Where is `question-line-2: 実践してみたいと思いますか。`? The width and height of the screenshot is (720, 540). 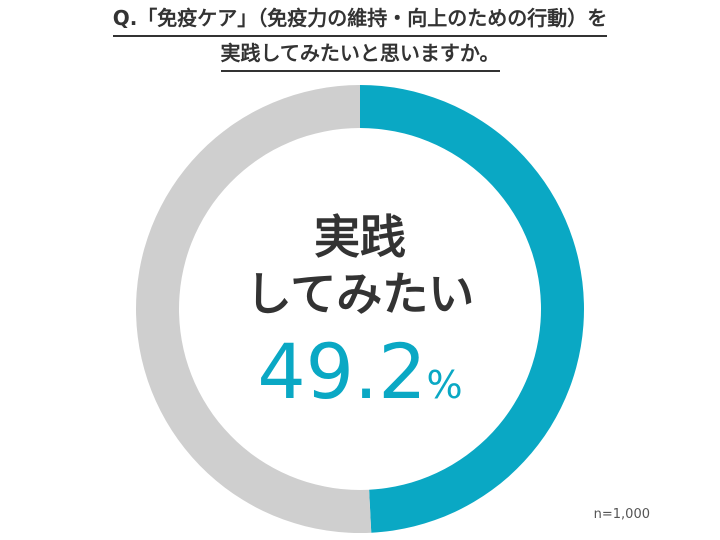 question-line-2: 実践してみたいと思いますか。 is located at coordinates (360, 54).